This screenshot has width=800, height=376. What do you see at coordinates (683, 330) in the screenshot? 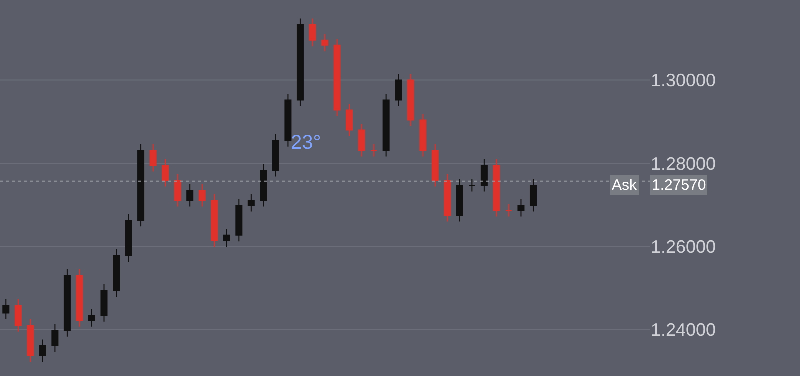
I see `y-tick-label: 1.24000` at bounding box center [683, 330].